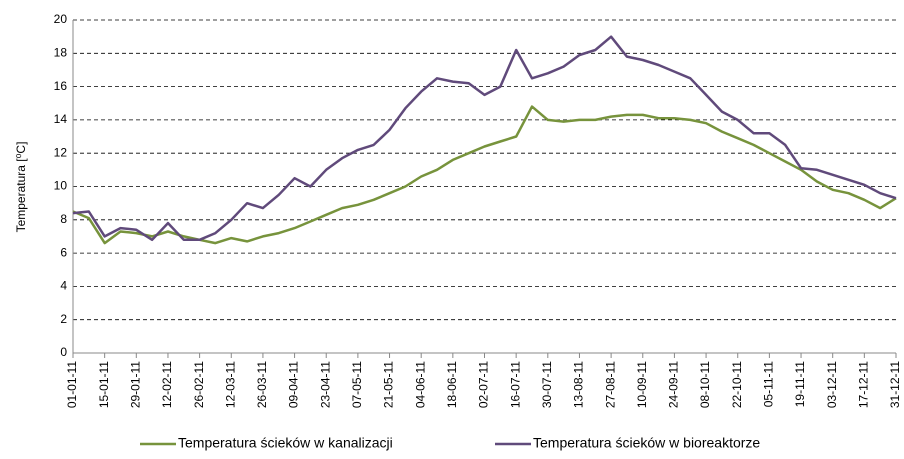 The height and width of the screenshot is (459, 904). I want to click on x-tick-label: 01-01-11, so click(72, 384).